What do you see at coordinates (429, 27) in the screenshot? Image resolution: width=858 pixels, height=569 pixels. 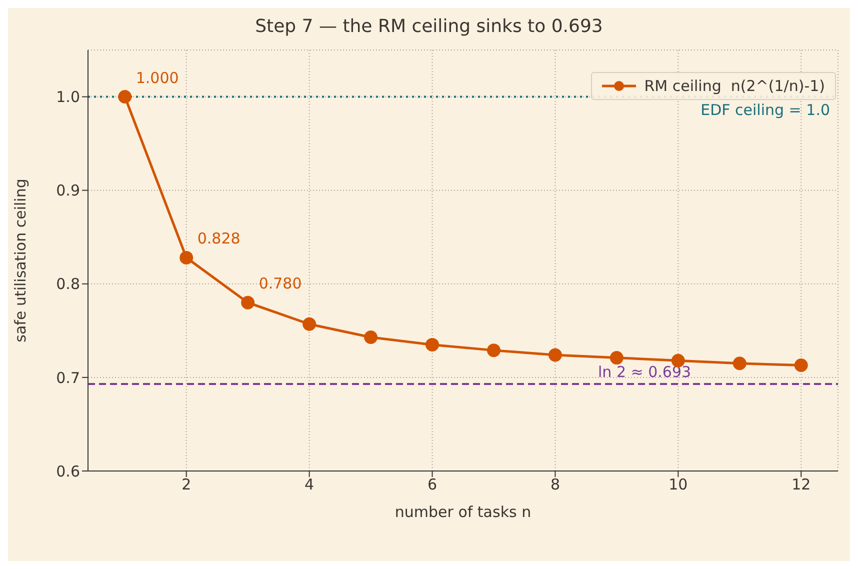 I see `chart-title: Step 7 — the RM ceiling sinks to 0.693` at bounding box center [429, 27].